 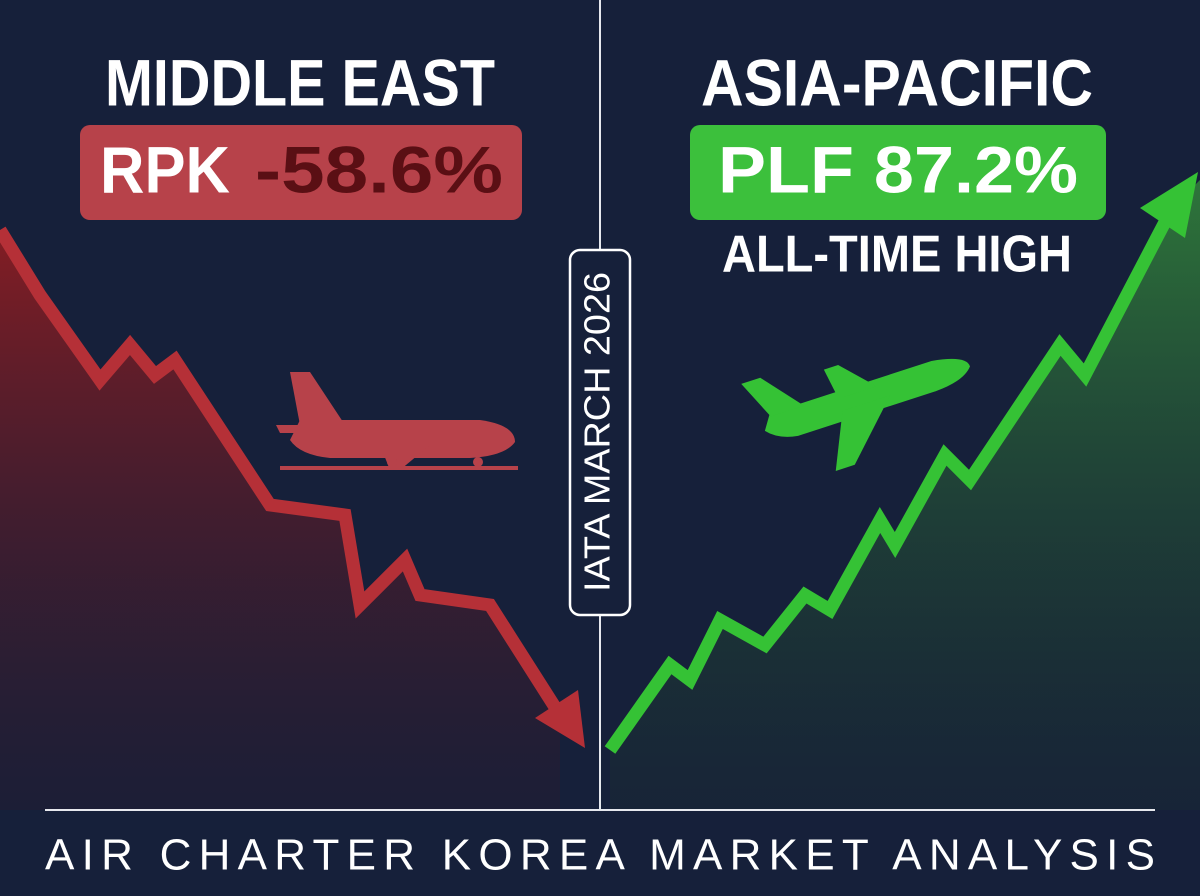 I want to click on left-metric-value: -58.6%, so click(x=379, y=169).